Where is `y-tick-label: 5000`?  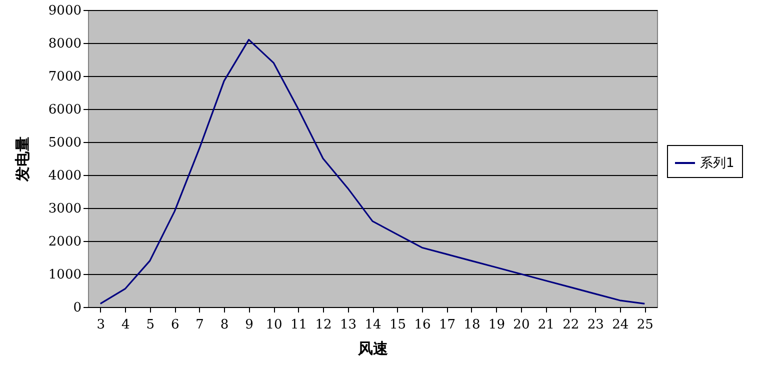 y-tick-label: 5000 is located at coordinates (65, 143).